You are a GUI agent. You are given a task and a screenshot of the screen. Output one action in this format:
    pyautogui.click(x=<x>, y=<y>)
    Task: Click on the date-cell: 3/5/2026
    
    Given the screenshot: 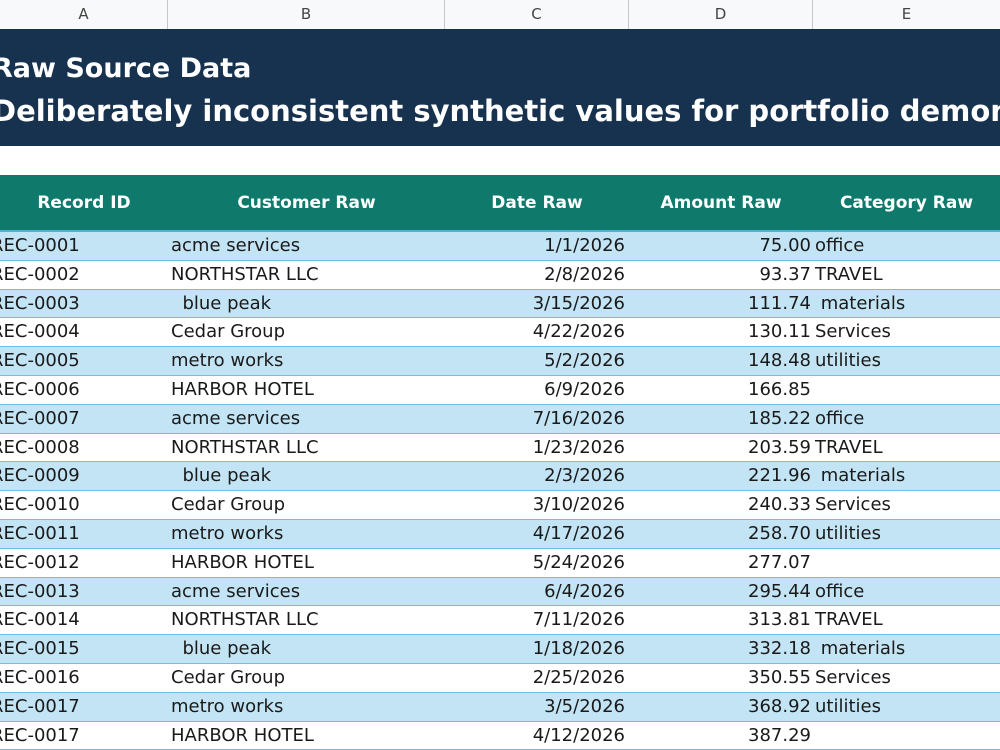 What is the action you would take?
    pyautogui.click(x=584, y=706)
    